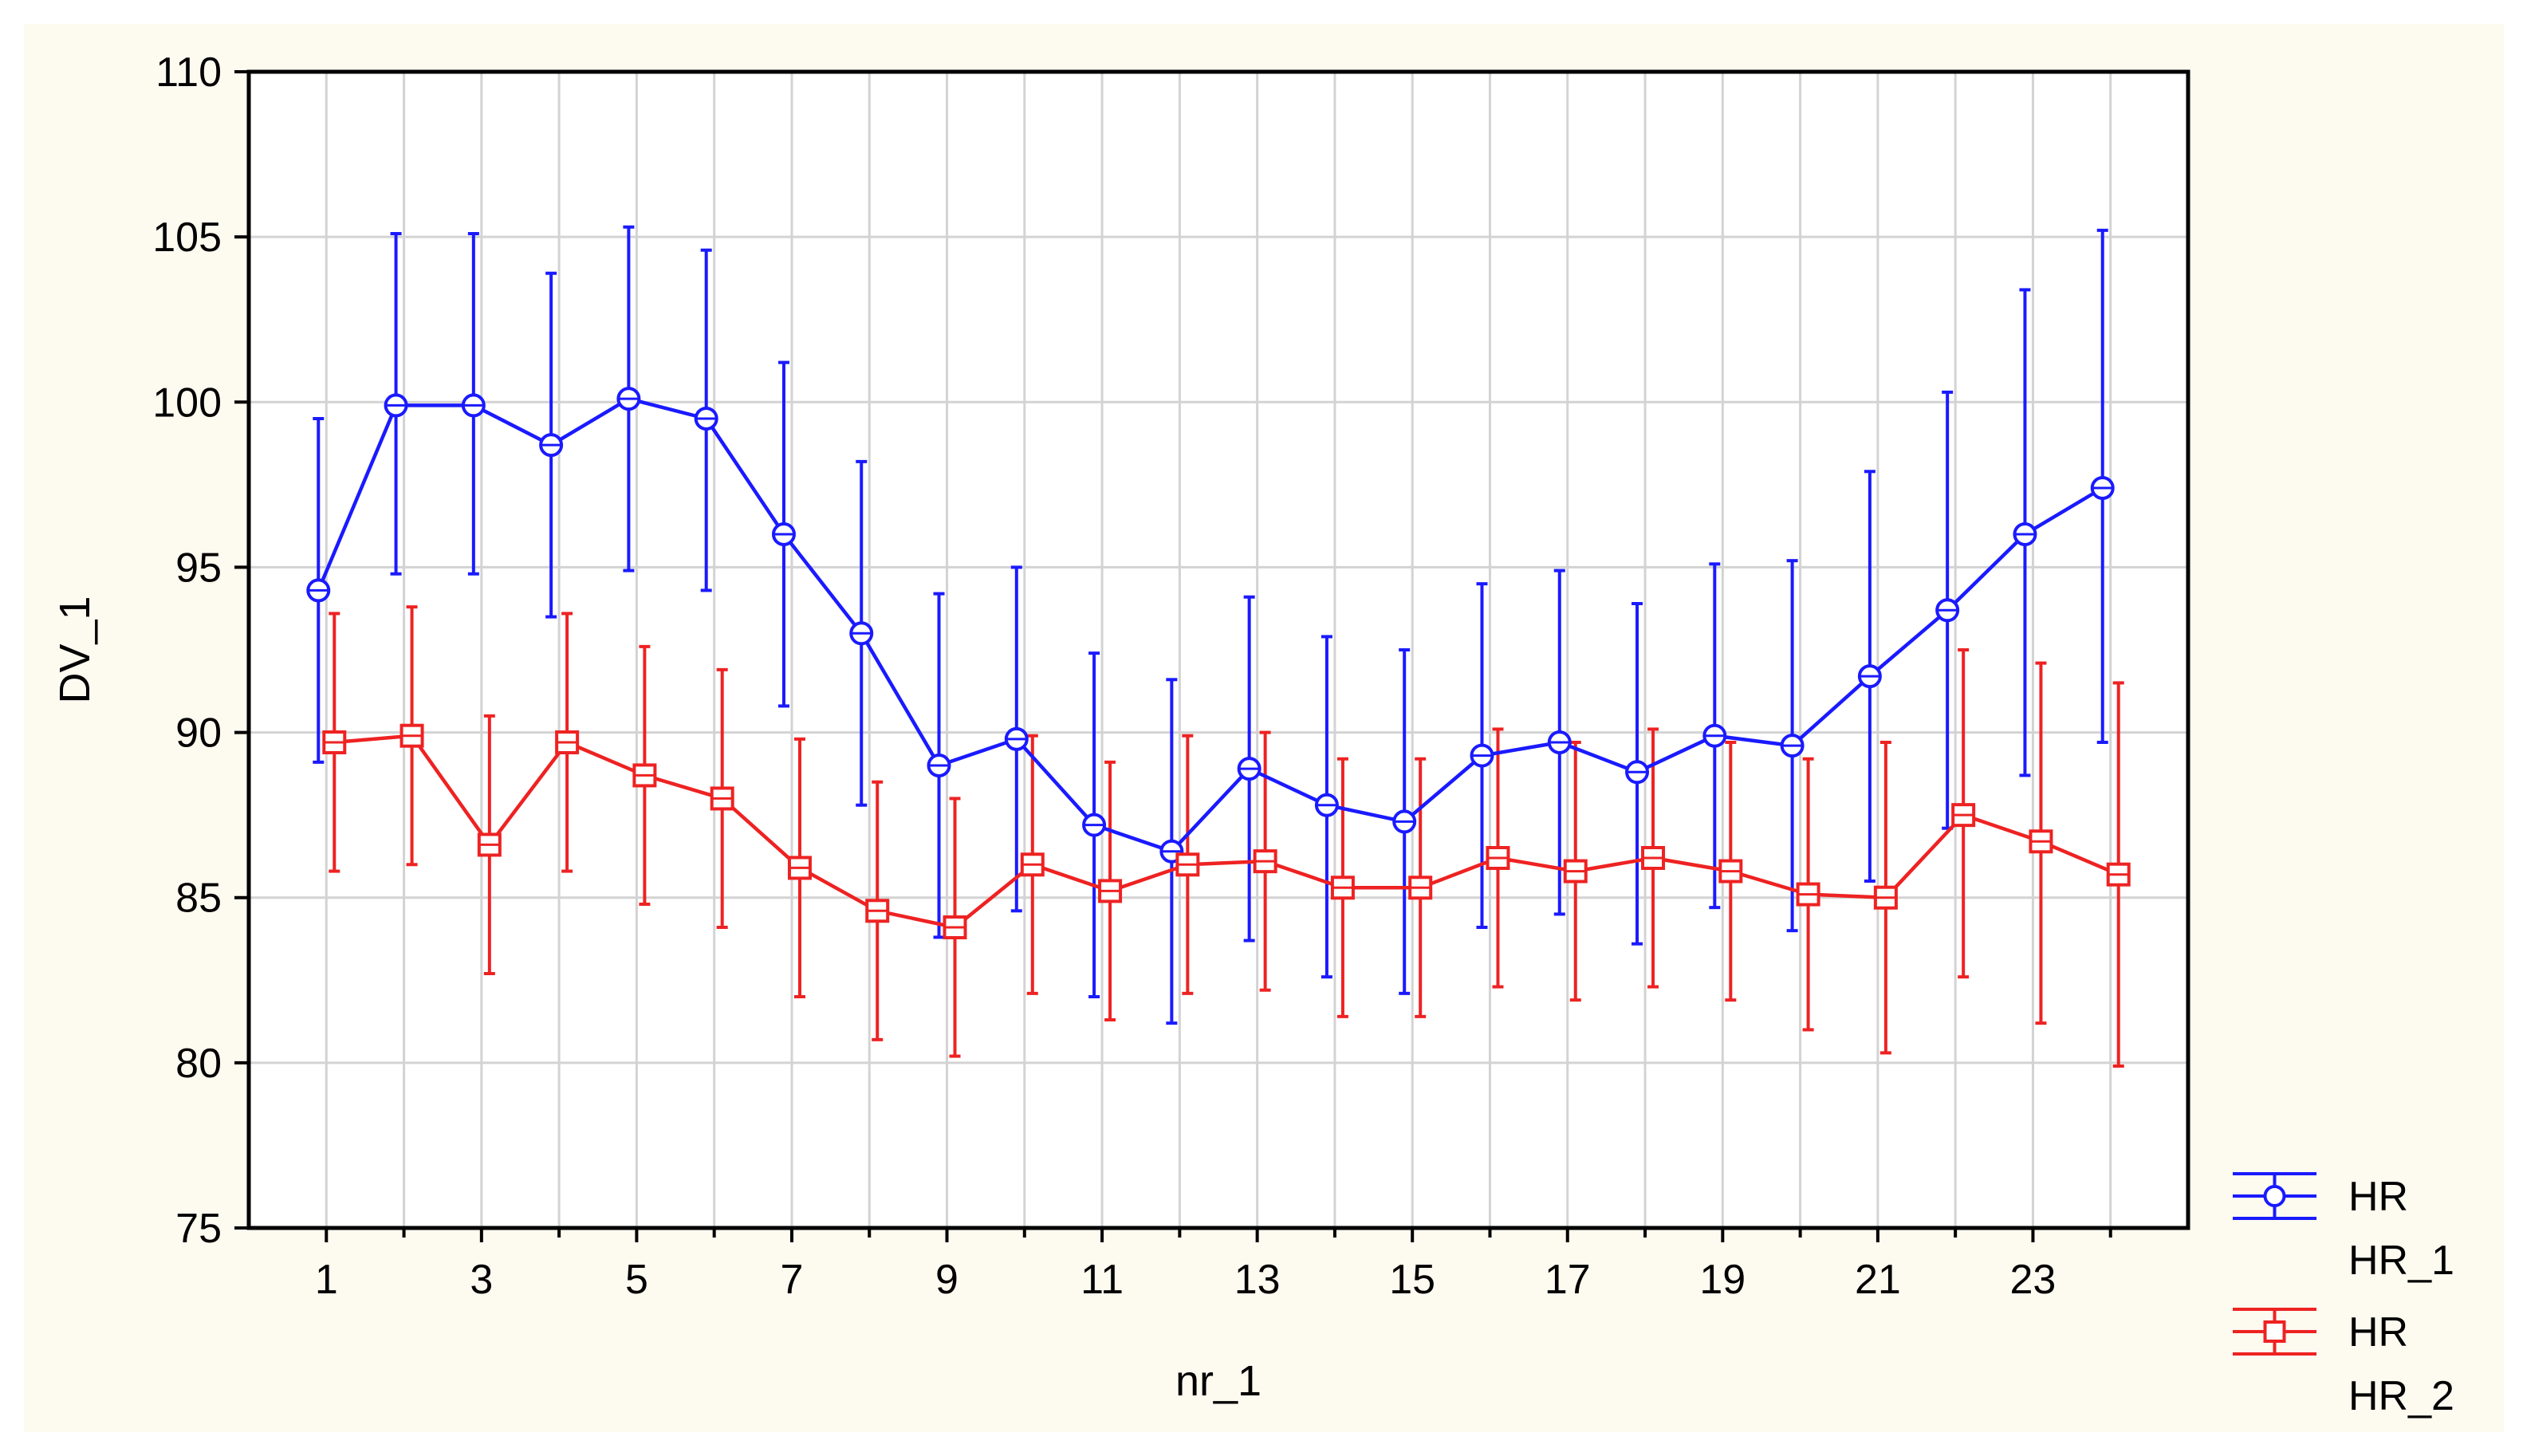 This screenshot has width=2523, height=1456. What do you see at coordinates (187, 237) in the screenshot?
I see `y-tick-label: 105` at bounding box center [187, 237].